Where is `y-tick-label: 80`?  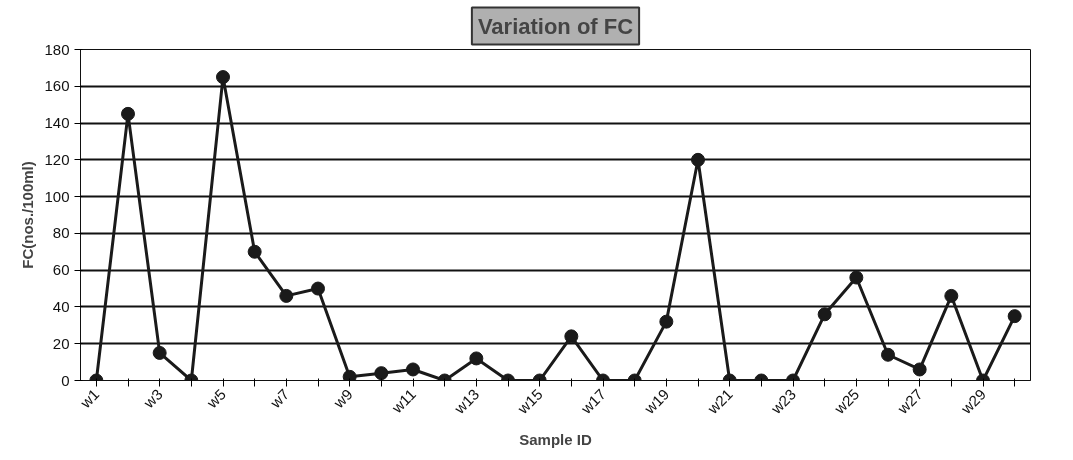
y-tick-label: 80 is located at coordinates (61, 233).